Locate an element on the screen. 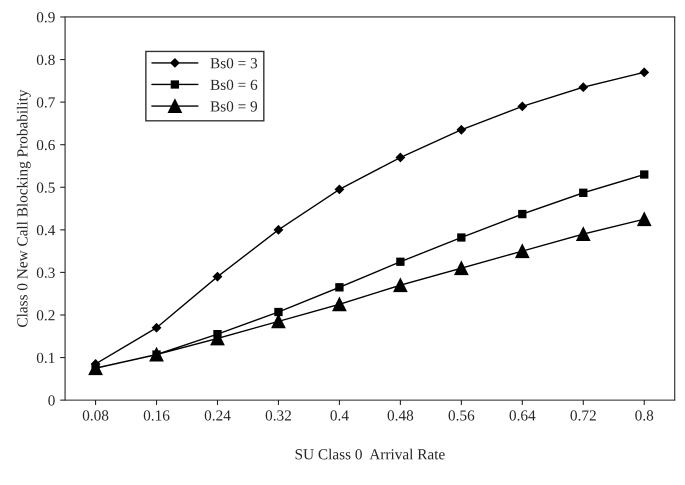 The height and width of the screenshot is (485, 685). x-tick-label: 0.8 is located at coordinates (644, 415).